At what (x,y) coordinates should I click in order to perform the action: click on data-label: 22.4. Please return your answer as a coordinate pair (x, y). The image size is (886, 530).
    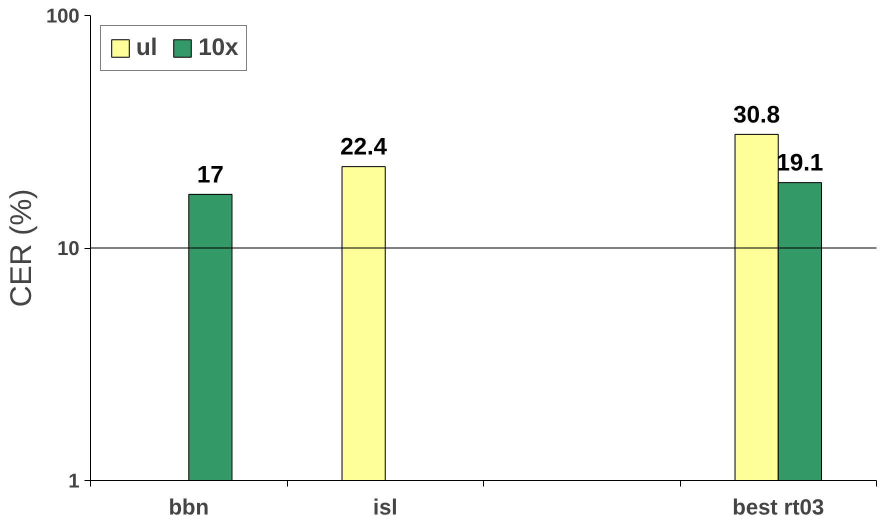
    Looking at the image, I should click on (364, 147).